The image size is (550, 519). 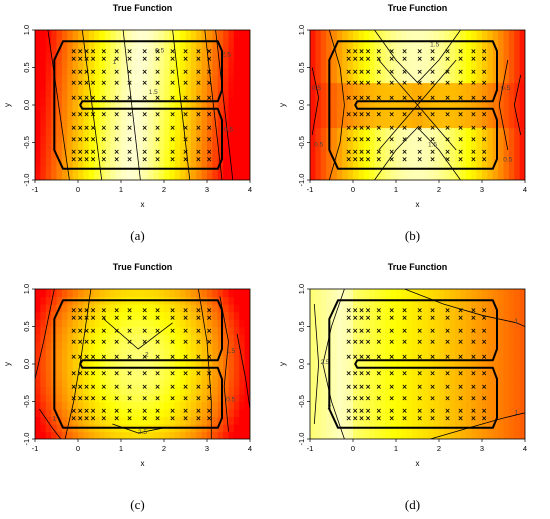 What do you see at coordinates (121, 189) in the screenshot?
I see `x-tick-label: 1` at bounding box center [121, 189].